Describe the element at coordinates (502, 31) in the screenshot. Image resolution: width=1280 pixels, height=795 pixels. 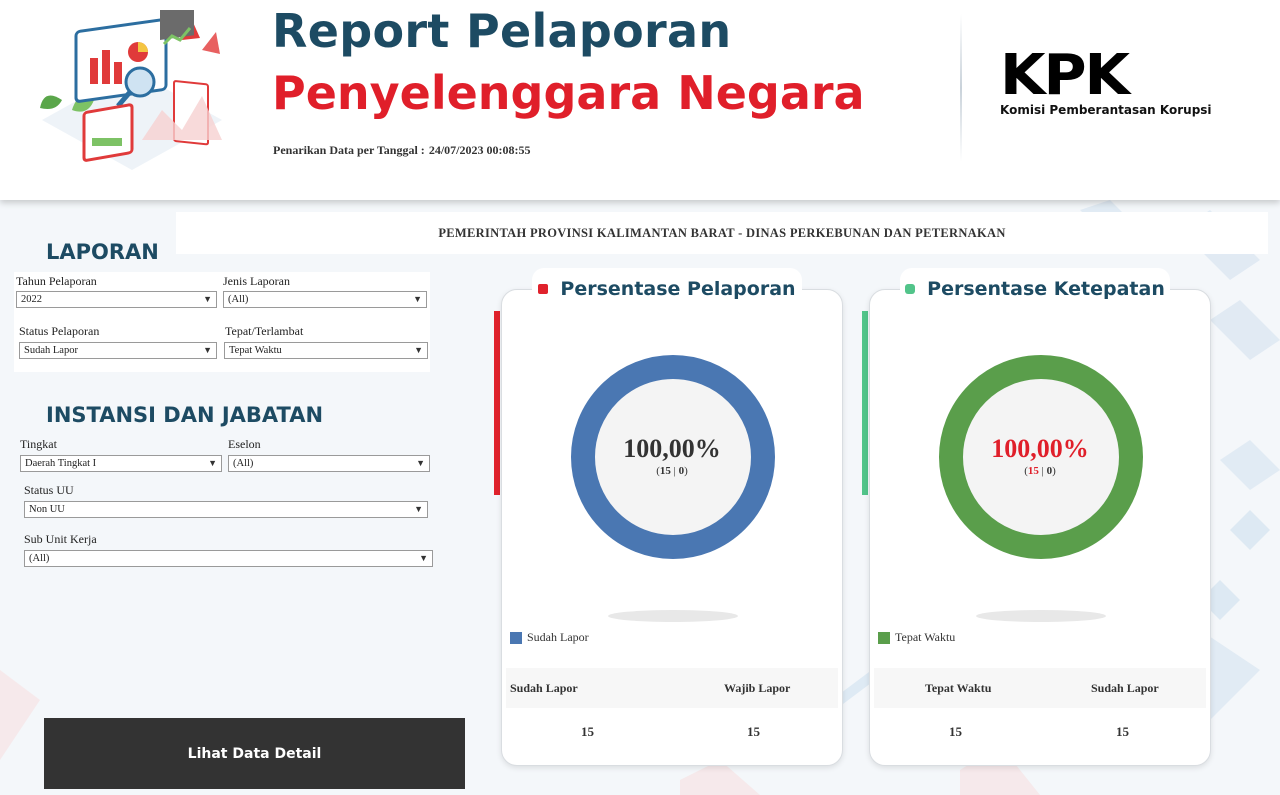
I see `report-title-line1: Report Pelaporan` at that location.